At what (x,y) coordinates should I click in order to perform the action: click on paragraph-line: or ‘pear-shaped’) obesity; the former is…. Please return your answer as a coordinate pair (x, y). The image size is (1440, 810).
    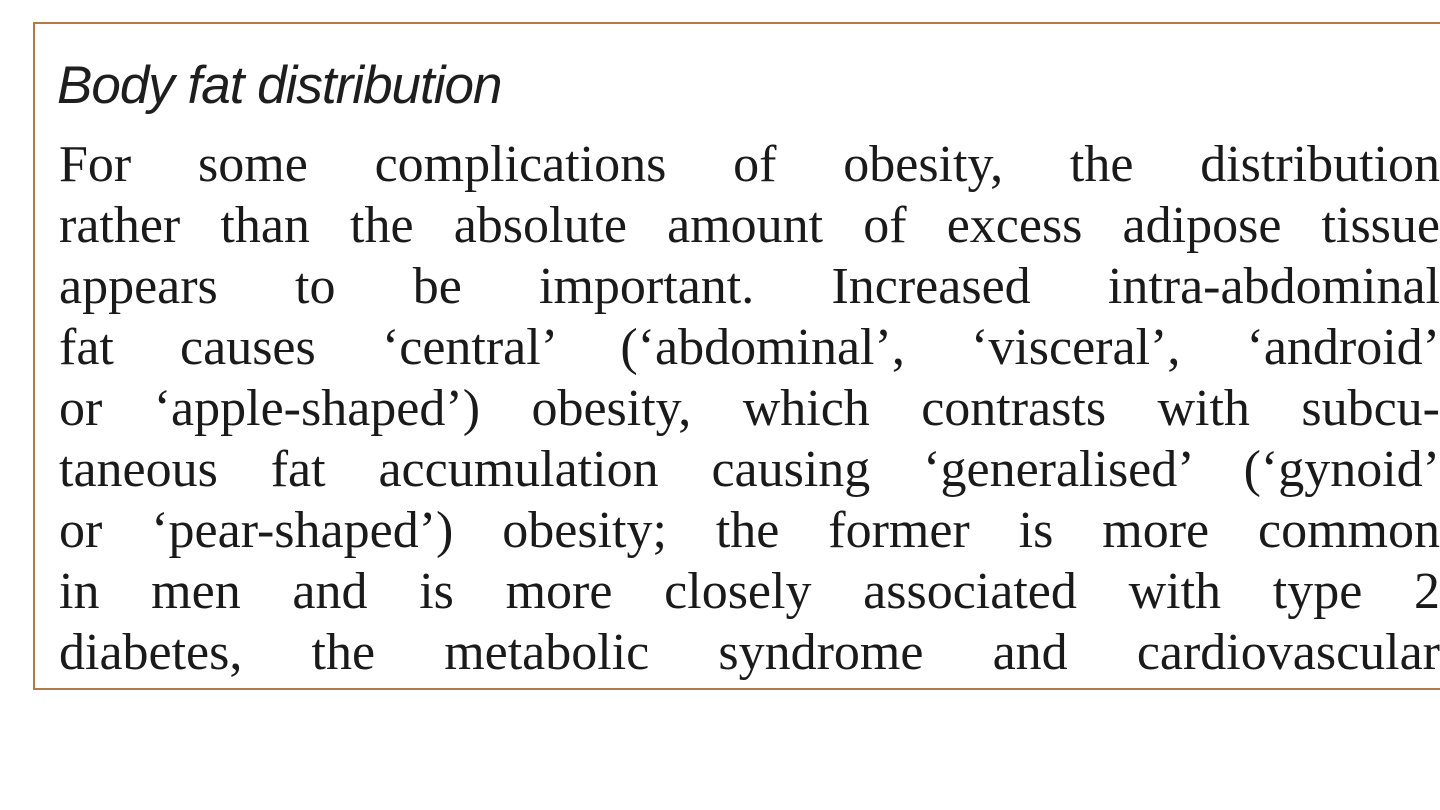
    Looking at the image, I should click on (749, 530).